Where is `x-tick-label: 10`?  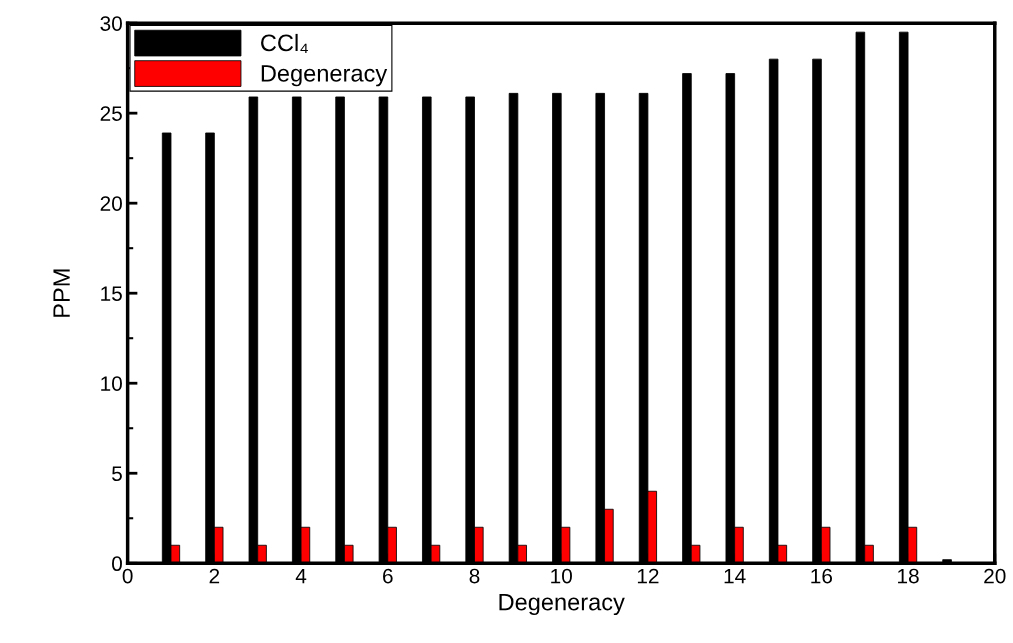
x-tick-label: 10 is located at coordinates (561, 576).